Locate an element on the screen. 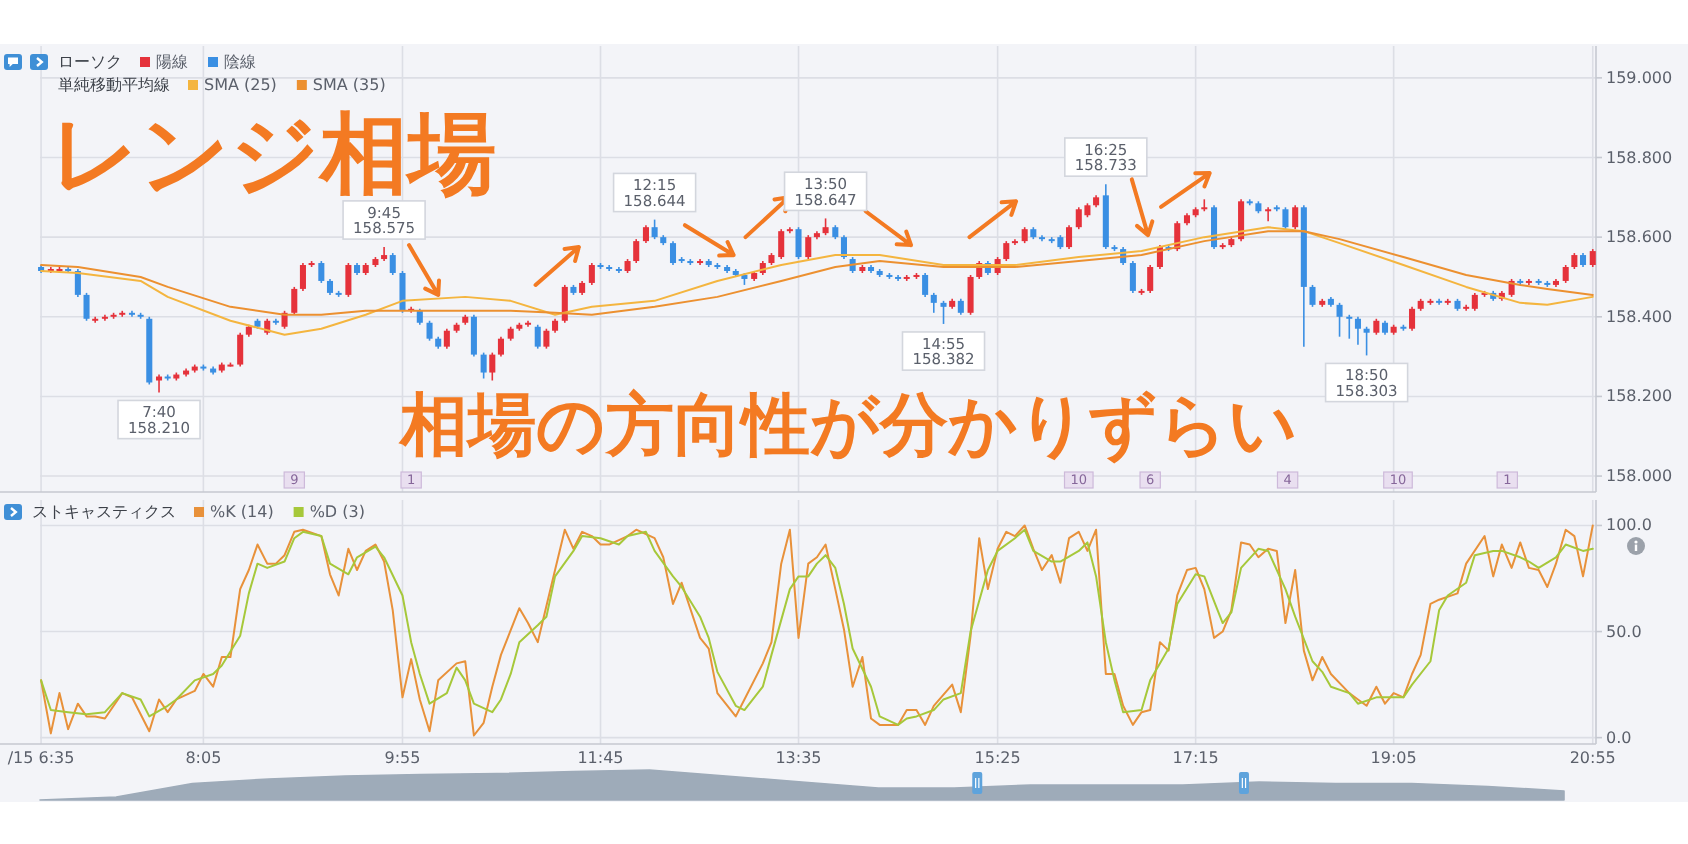  x-tick-label: 19:05 is located at coordinates (1393, 758).